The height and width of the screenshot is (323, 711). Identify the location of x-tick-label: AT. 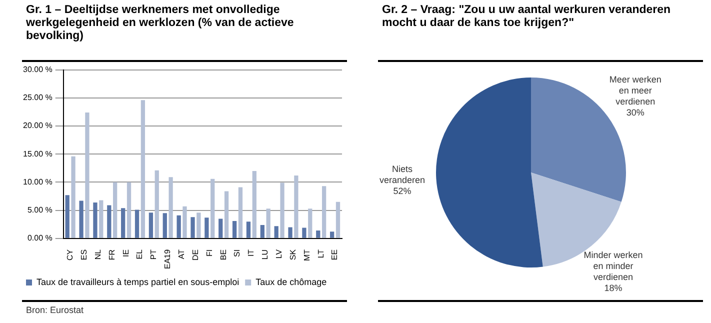
(181, 254).